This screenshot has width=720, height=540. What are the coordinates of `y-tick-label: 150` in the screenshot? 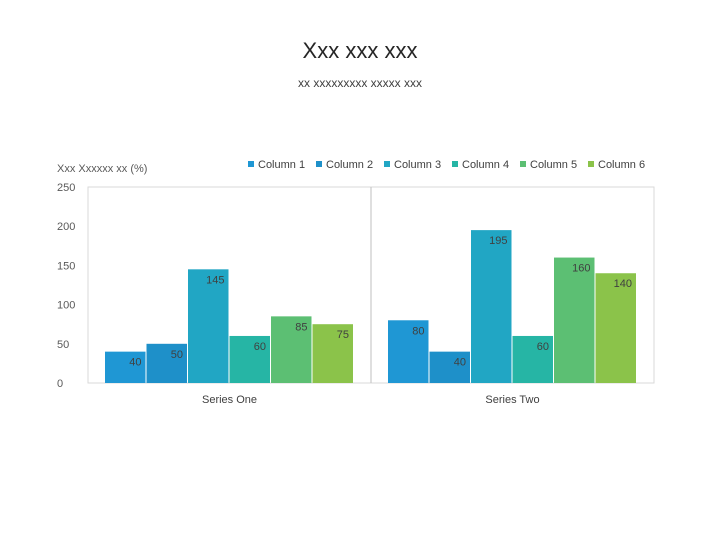 It's located at (66, 266).